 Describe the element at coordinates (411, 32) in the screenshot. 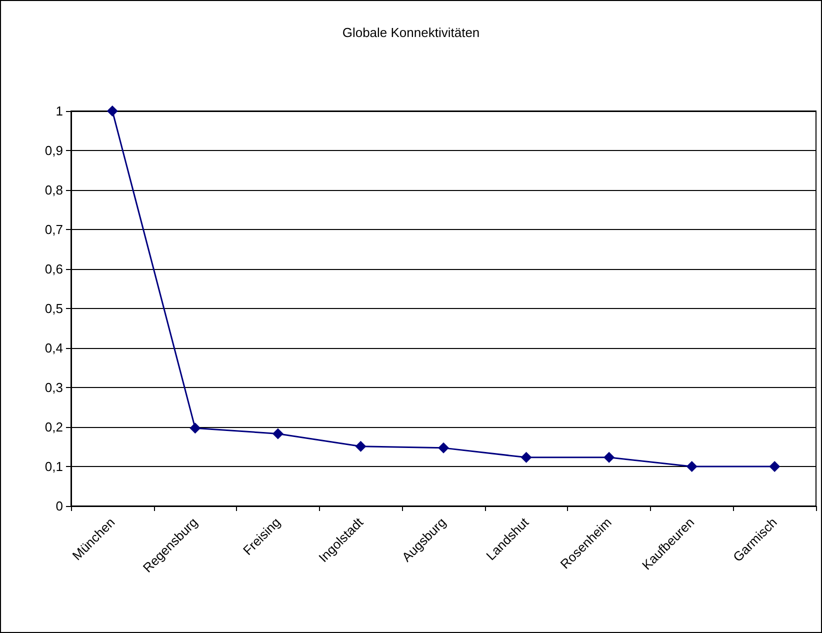

I see `chart-title: Globale Konnektivitäten` at that location.